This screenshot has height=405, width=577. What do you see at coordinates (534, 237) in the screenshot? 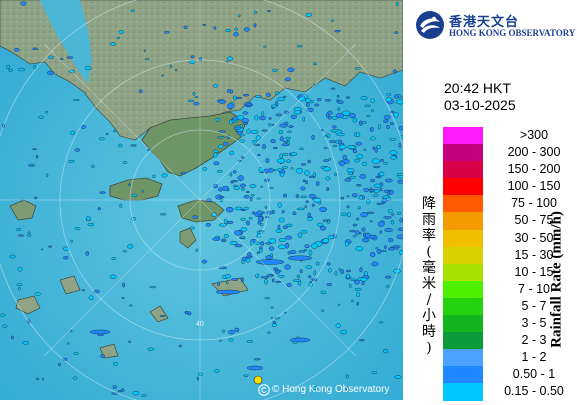
I see `legend-label: 30 - 50` at bounding box center [534, 237].